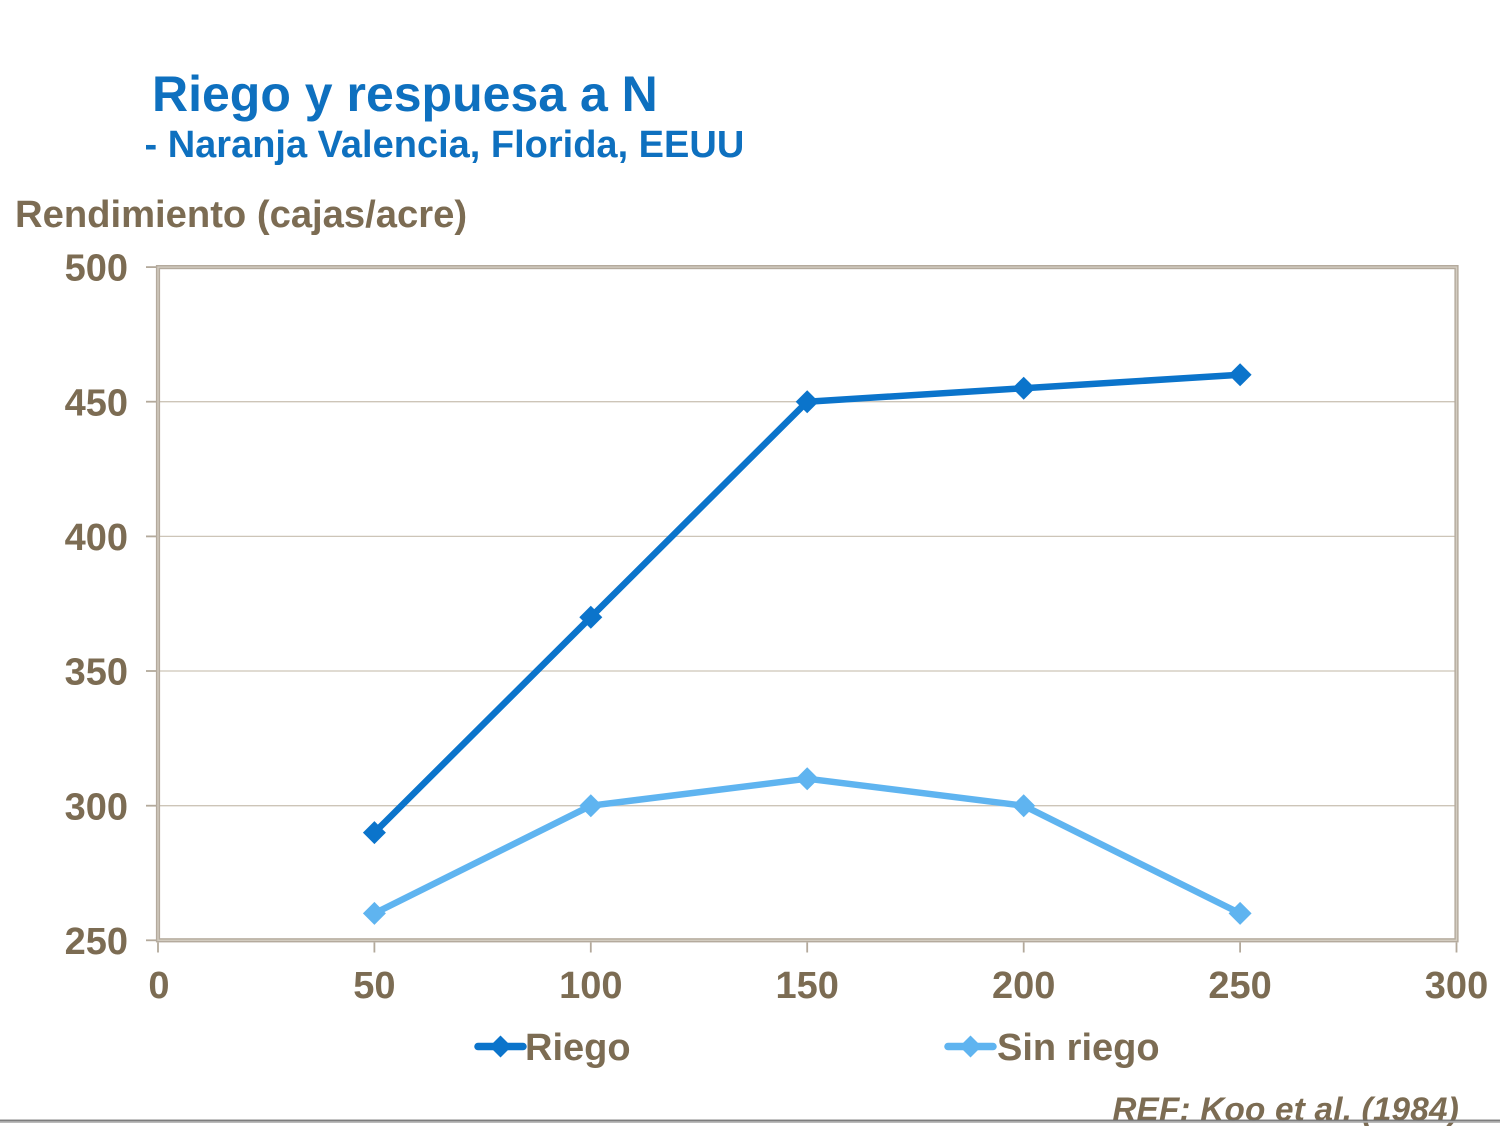 This screenshot has width=1500, height=1126. Describe the element at coordinates (96, 538) in the screenshot. I see `svg-text: 400` at that location.